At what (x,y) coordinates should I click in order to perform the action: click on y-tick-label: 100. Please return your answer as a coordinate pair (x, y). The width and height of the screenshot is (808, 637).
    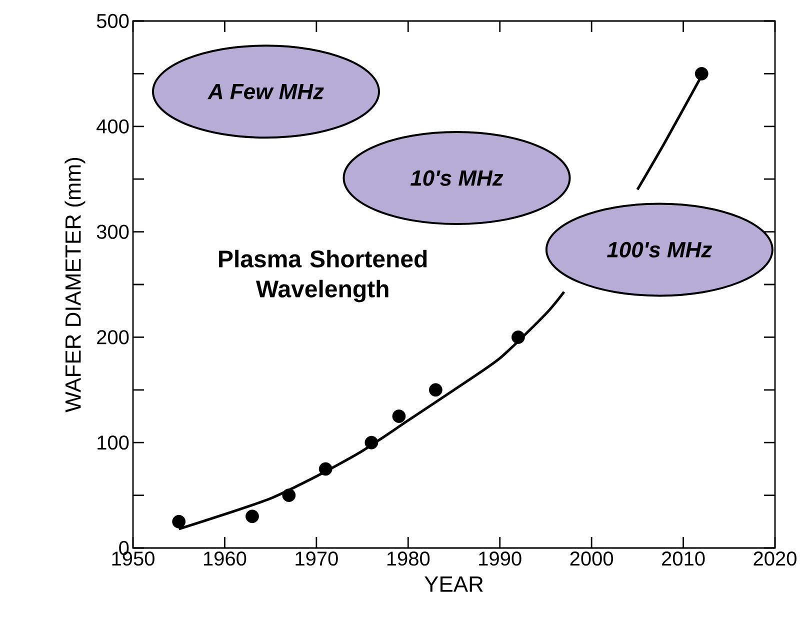
    Looking at the image, I should click on (113, 443).